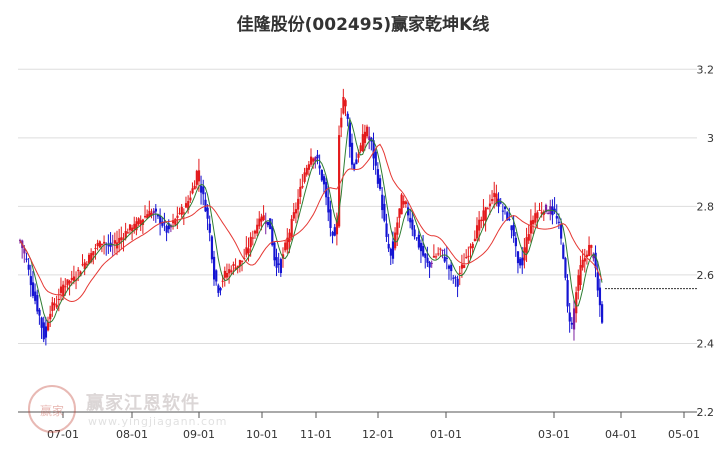 The height and width of the screenshot is (450, 726). I want to click on y-tick-label: 2.2, so click(706, 412).